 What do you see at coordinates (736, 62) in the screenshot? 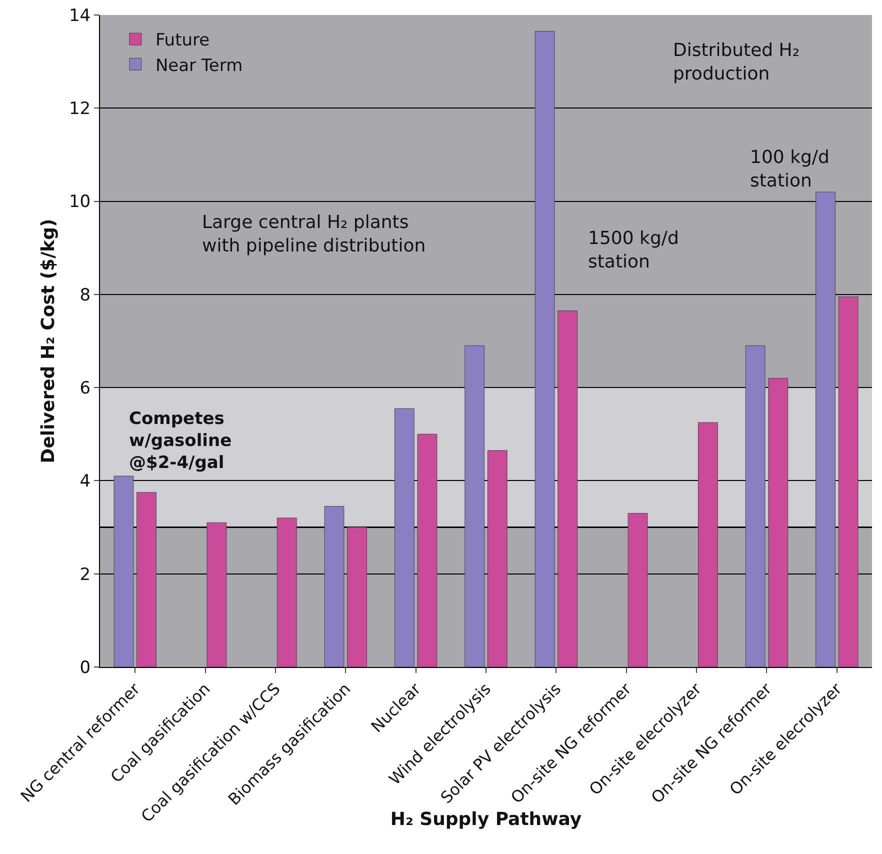
I see `annotation: Distributed H₂ production` at bounding box center [736, 62].